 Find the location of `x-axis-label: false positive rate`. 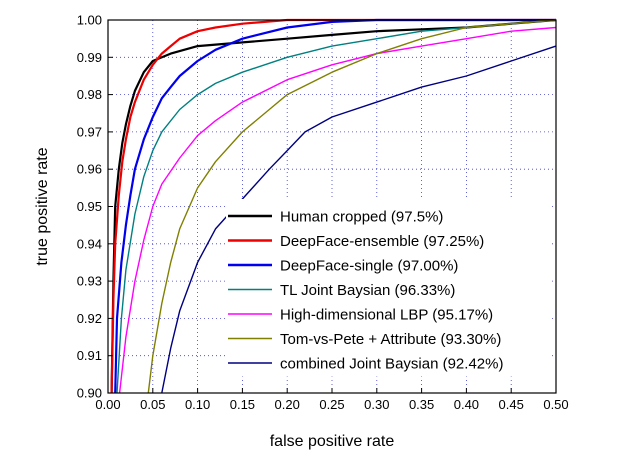

x-axis-label: false positive rate is located at coordinates (332, 441).